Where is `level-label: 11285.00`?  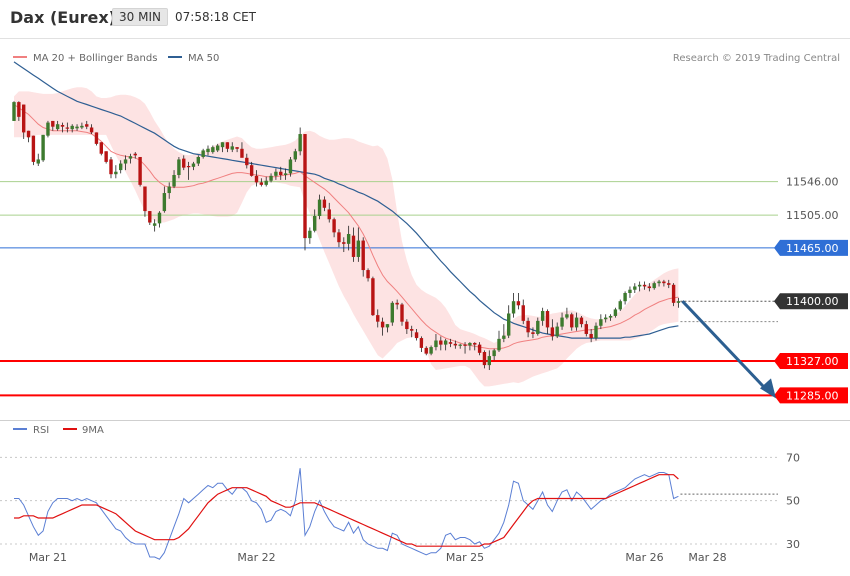 level-label: 11285.00 is located at coordinates (812, 395).